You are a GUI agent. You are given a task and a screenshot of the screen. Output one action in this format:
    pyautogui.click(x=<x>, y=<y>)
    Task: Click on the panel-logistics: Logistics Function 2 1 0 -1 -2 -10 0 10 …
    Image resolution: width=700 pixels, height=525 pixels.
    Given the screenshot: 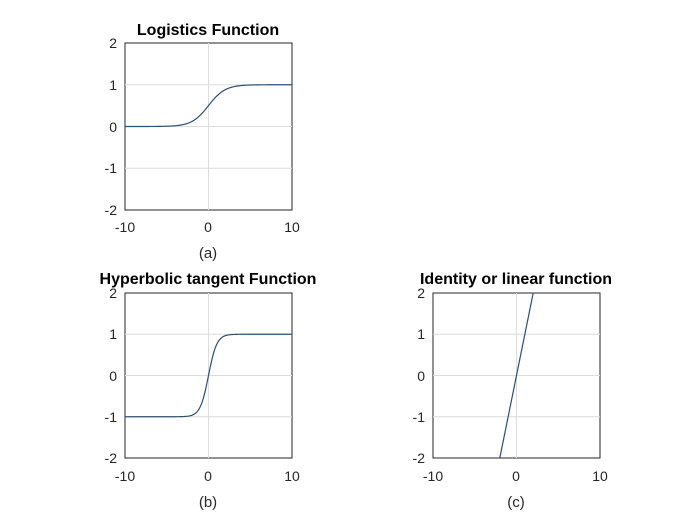 What is the action you would take?
    pyautogui.click(x=202, y=142)
    